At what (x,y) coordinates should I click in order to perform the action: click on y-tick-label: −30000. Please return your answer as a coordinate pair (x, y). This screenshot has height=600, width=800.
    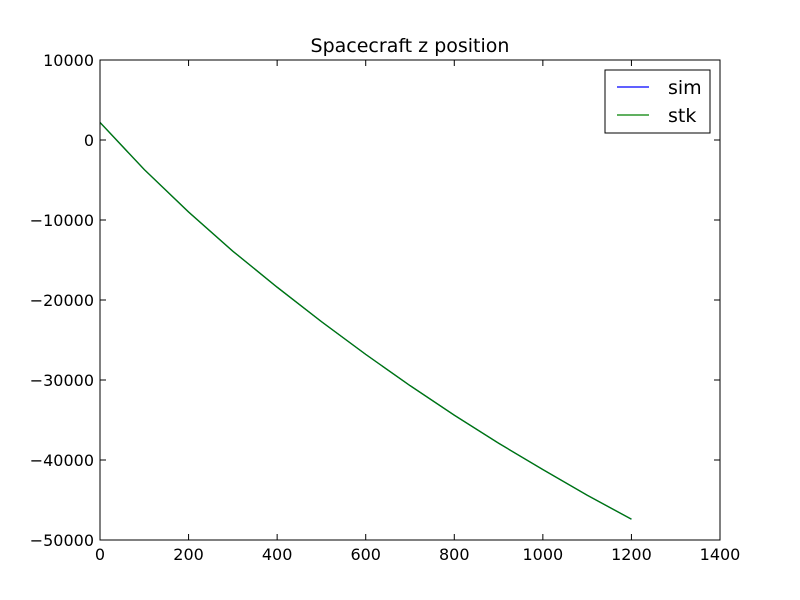
    Looking at the image, I should click on (62, 380).